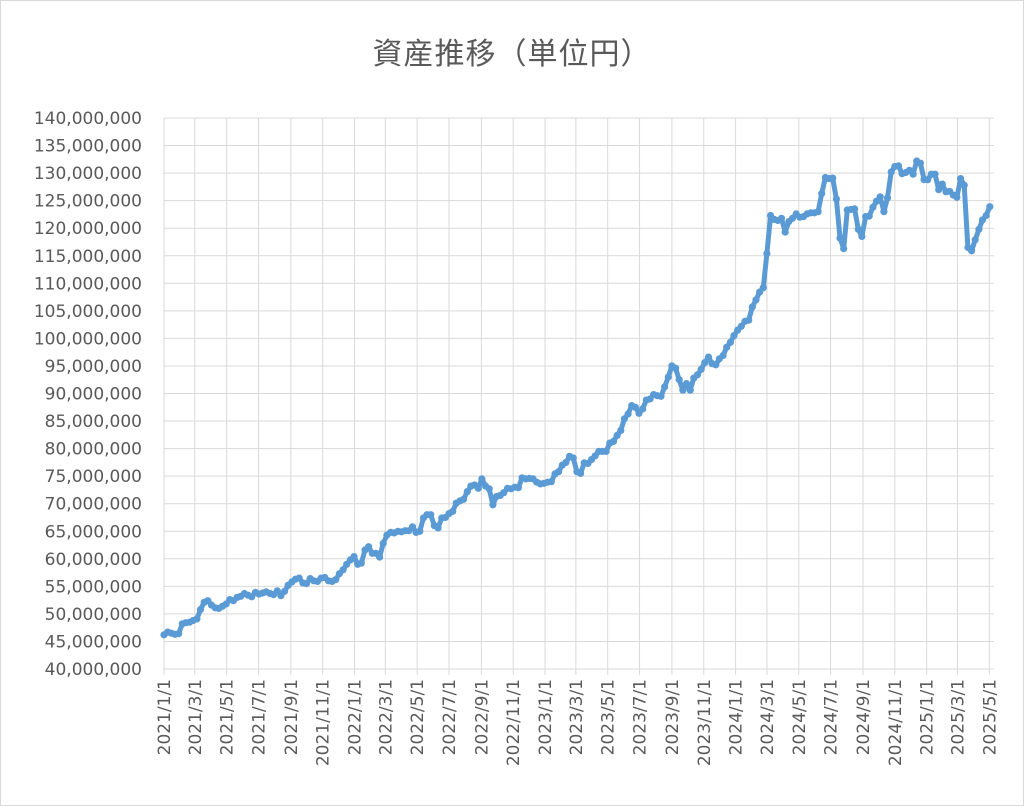 The image size is (1024, 806). I want to click on y-tick-label: 40,000,000, so click(93, 670).